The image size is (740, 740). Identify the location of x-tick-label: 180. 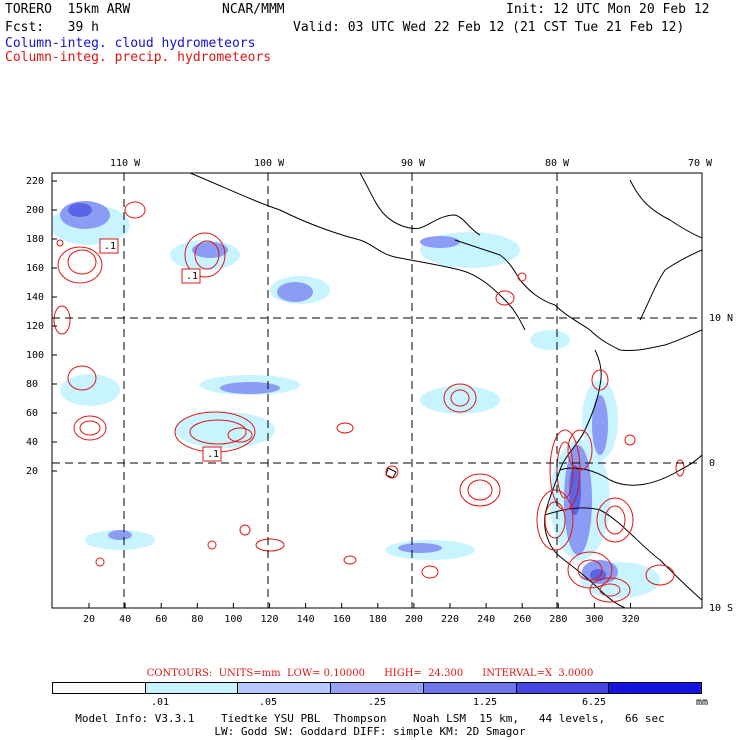
(377, 619).